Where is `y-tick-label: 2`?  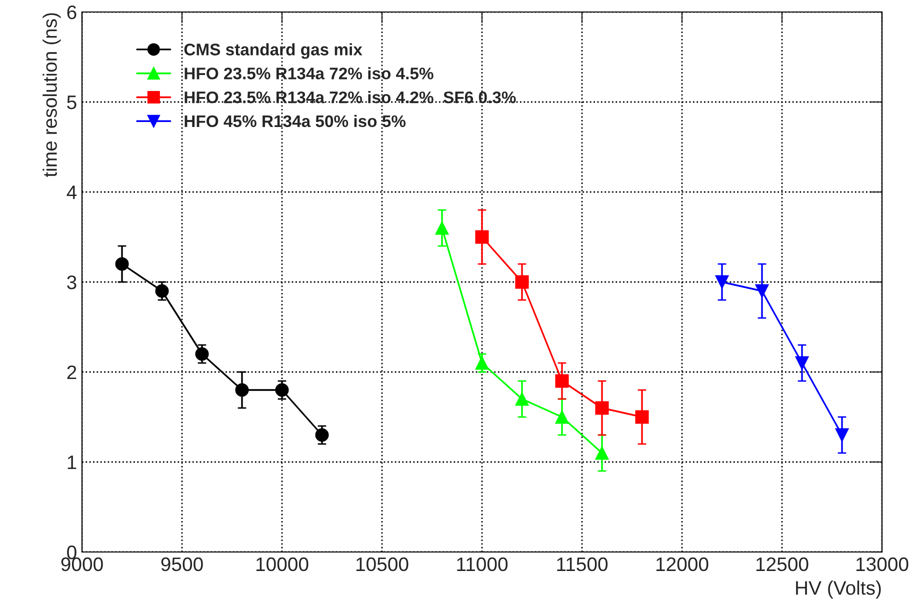 y-tick-label: 2 is located at coordinates (71, 372).